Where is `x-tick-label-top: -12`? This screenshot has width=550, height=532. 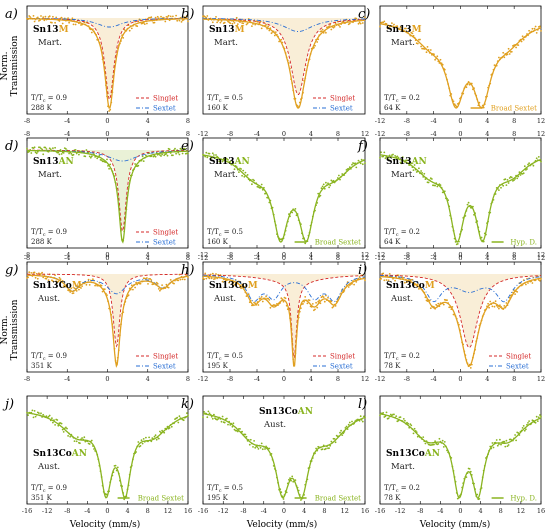 x-tick-label-top: -12 is located at coordinates (380, 134).